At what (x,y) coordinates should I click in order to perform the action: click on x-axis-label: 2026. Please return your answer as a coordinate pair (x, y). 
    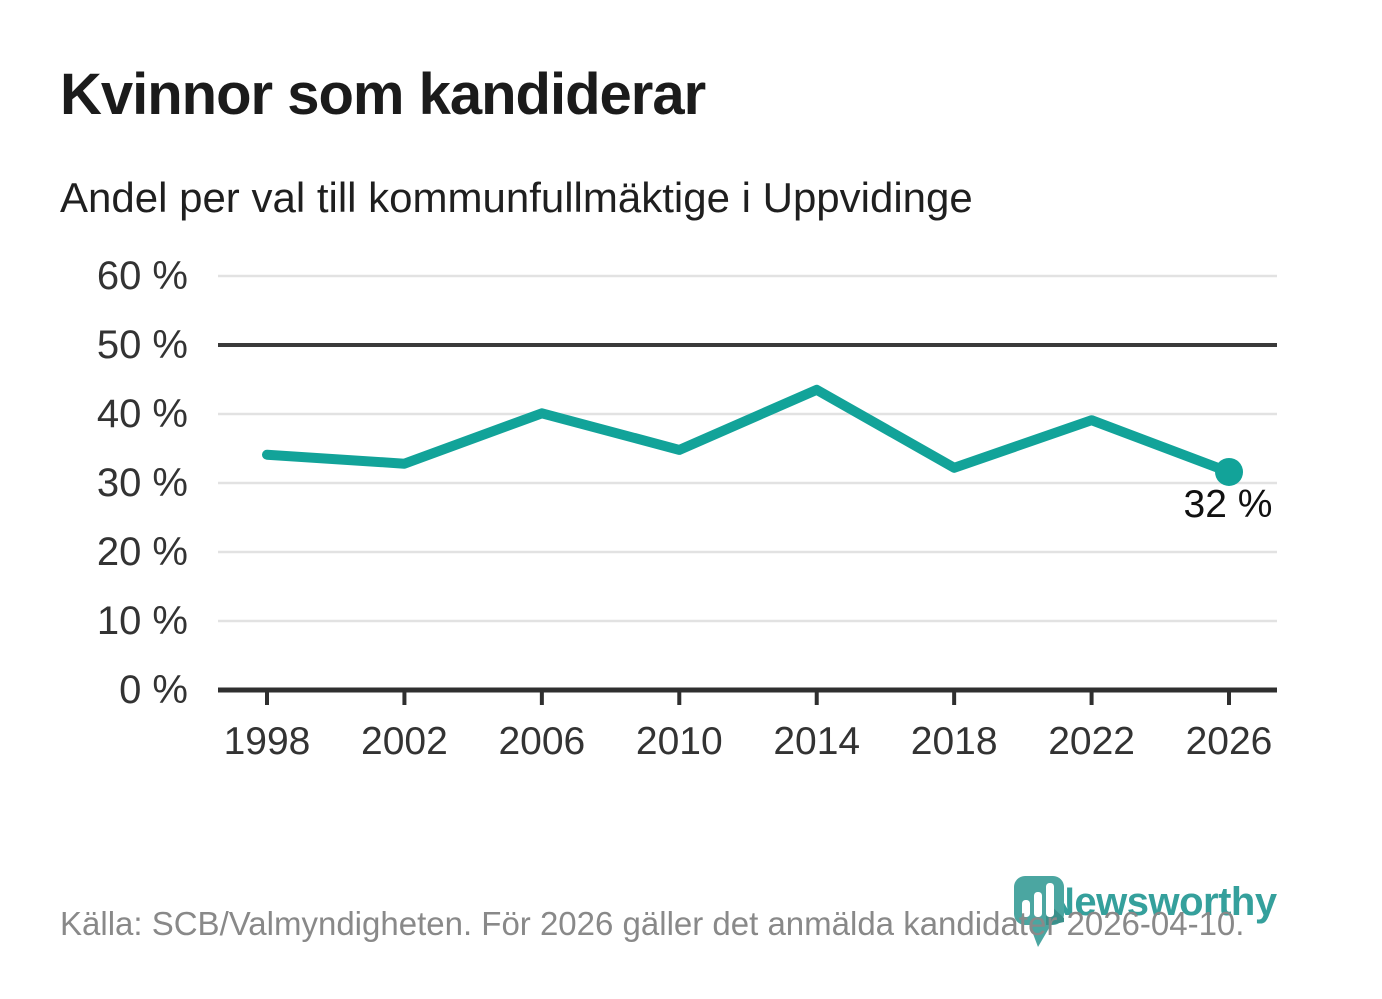
    Looking at the image, I should click on (1229, 741).